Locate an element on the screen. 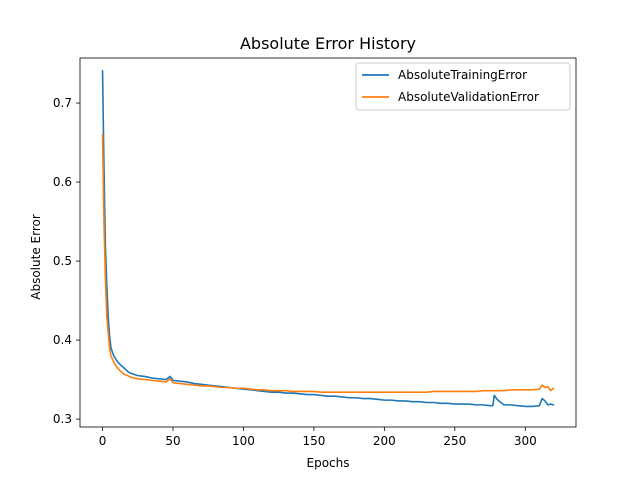 This screenshot has width=640, height=480. x-axis: 0 50 100 150 200 250 300 is located at coordinates (318, 437).